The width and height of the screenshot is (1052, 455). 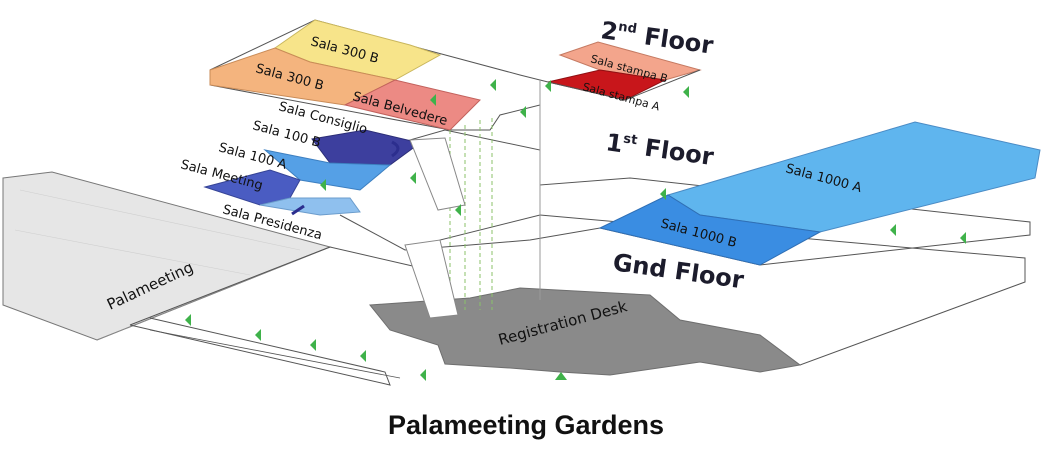 What do you see at coordinates (310, 206) in the screenshot?
I see `sala-presidenza-room` at bounding box center [310, 206].